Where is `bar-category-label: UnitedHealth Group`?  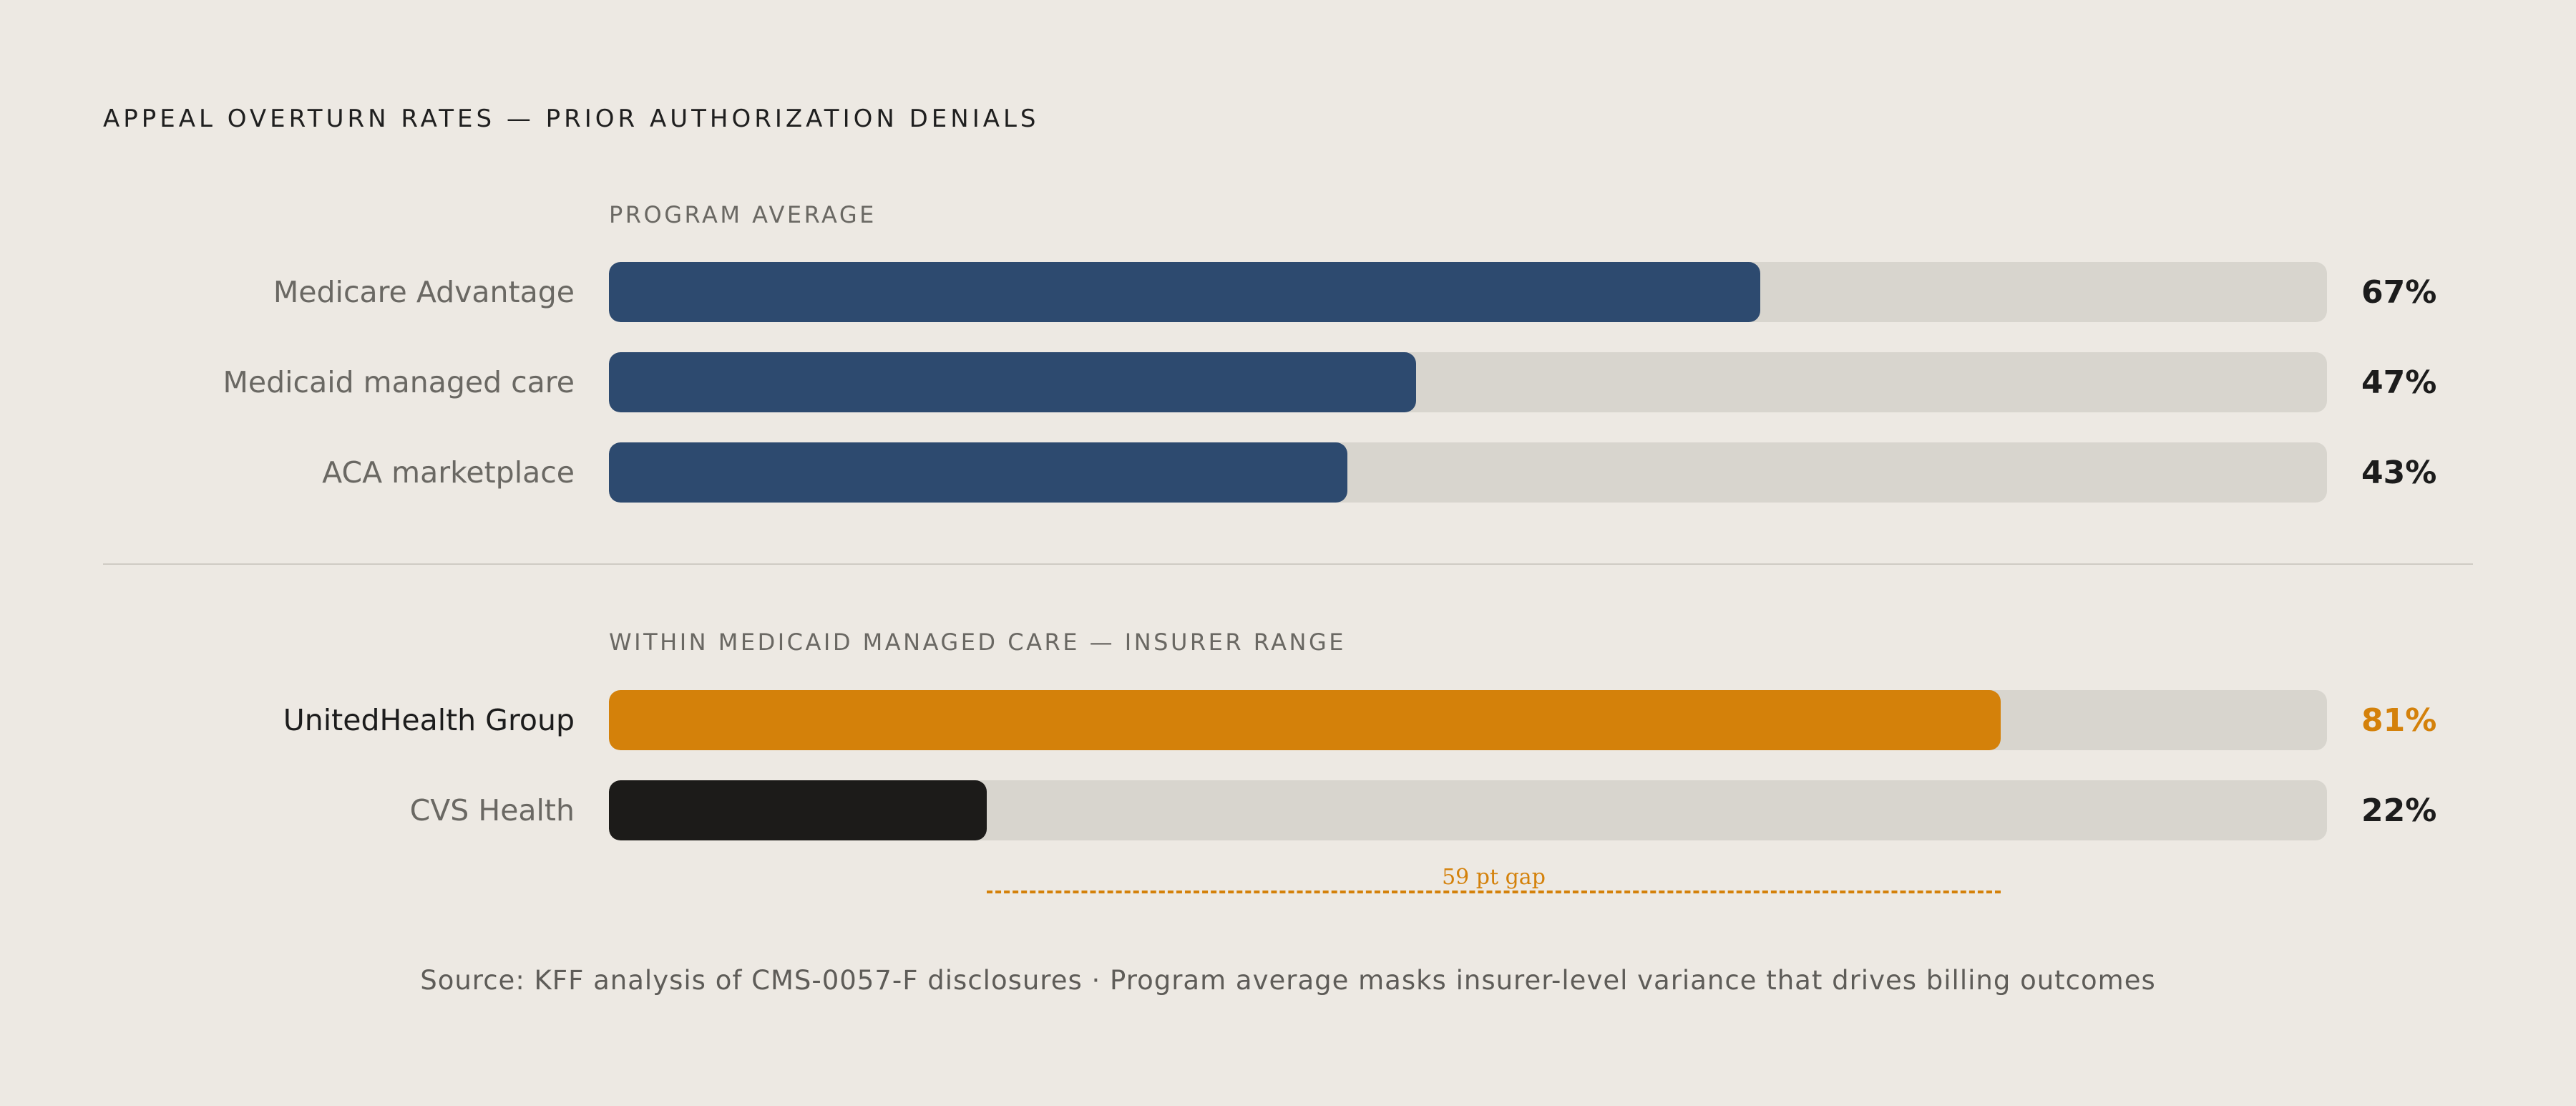 bar-category-label: UnitedHealth Group is located at coordinates (429, 720).